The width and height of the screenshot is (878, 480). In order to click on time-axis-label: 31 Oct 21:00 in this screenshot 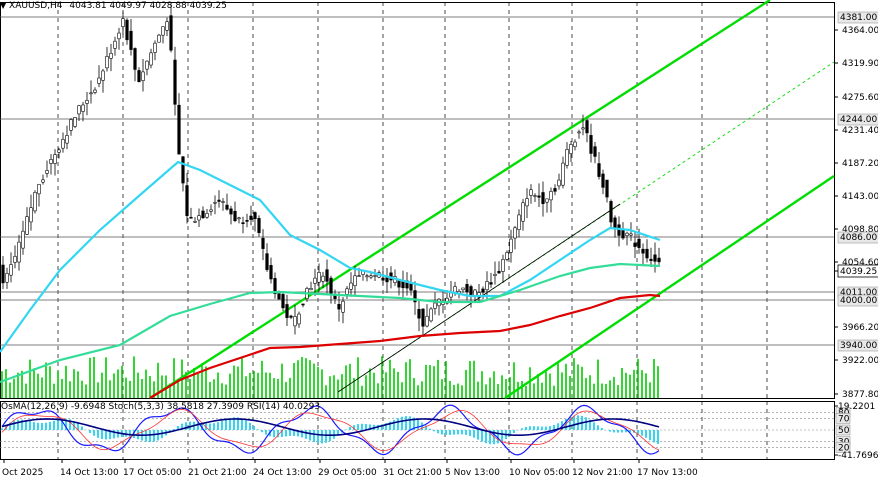, I will do `click(412, 473)`.